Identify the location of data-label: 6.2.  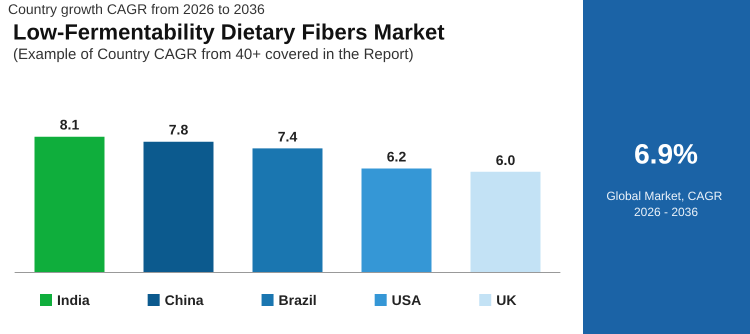
(396, 156).